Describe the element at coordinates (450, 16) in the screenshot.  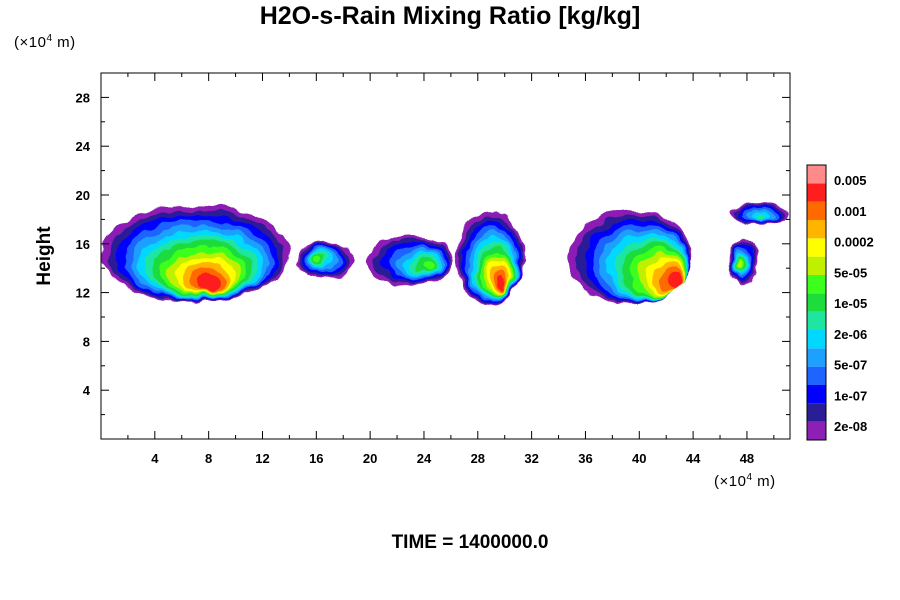
I see `chart-title: H2O-s-Rain Mixing Ratio [kg/kg]` at that location.